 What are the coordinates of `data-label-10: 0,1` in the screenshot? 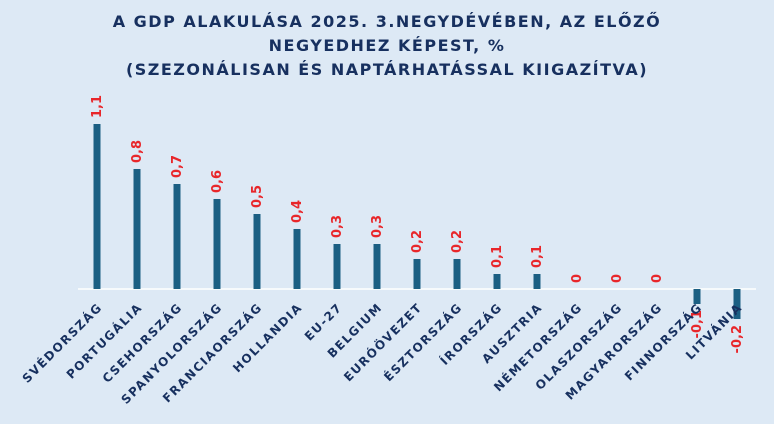 It's located at (497, 256).